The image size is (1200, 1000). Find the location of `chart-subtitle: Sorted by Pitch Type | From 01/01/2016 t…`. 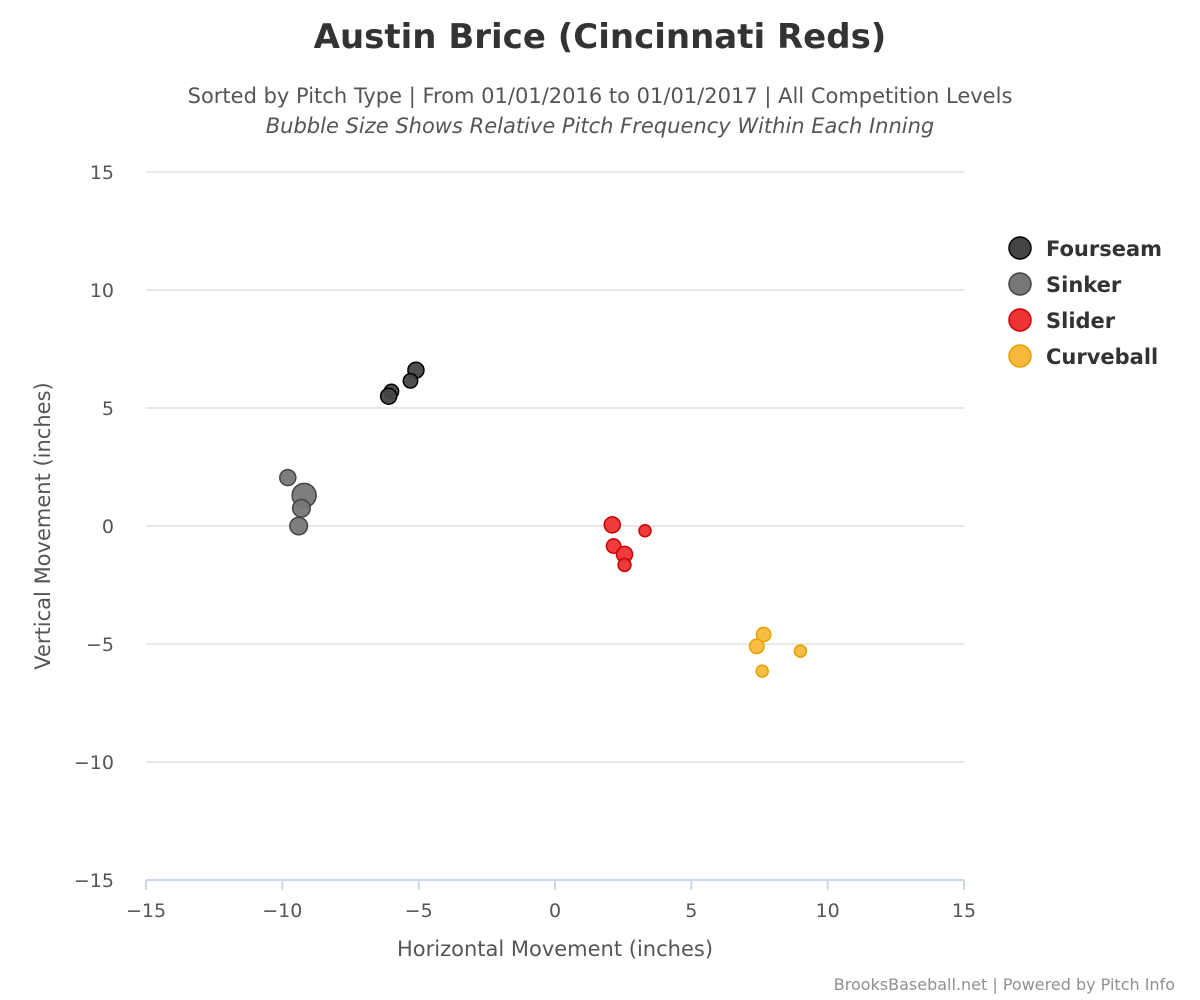

chart-subtitle: Sorted by Pitch Type | From 01/01/2016 t… is located at coordinates (600, 96).